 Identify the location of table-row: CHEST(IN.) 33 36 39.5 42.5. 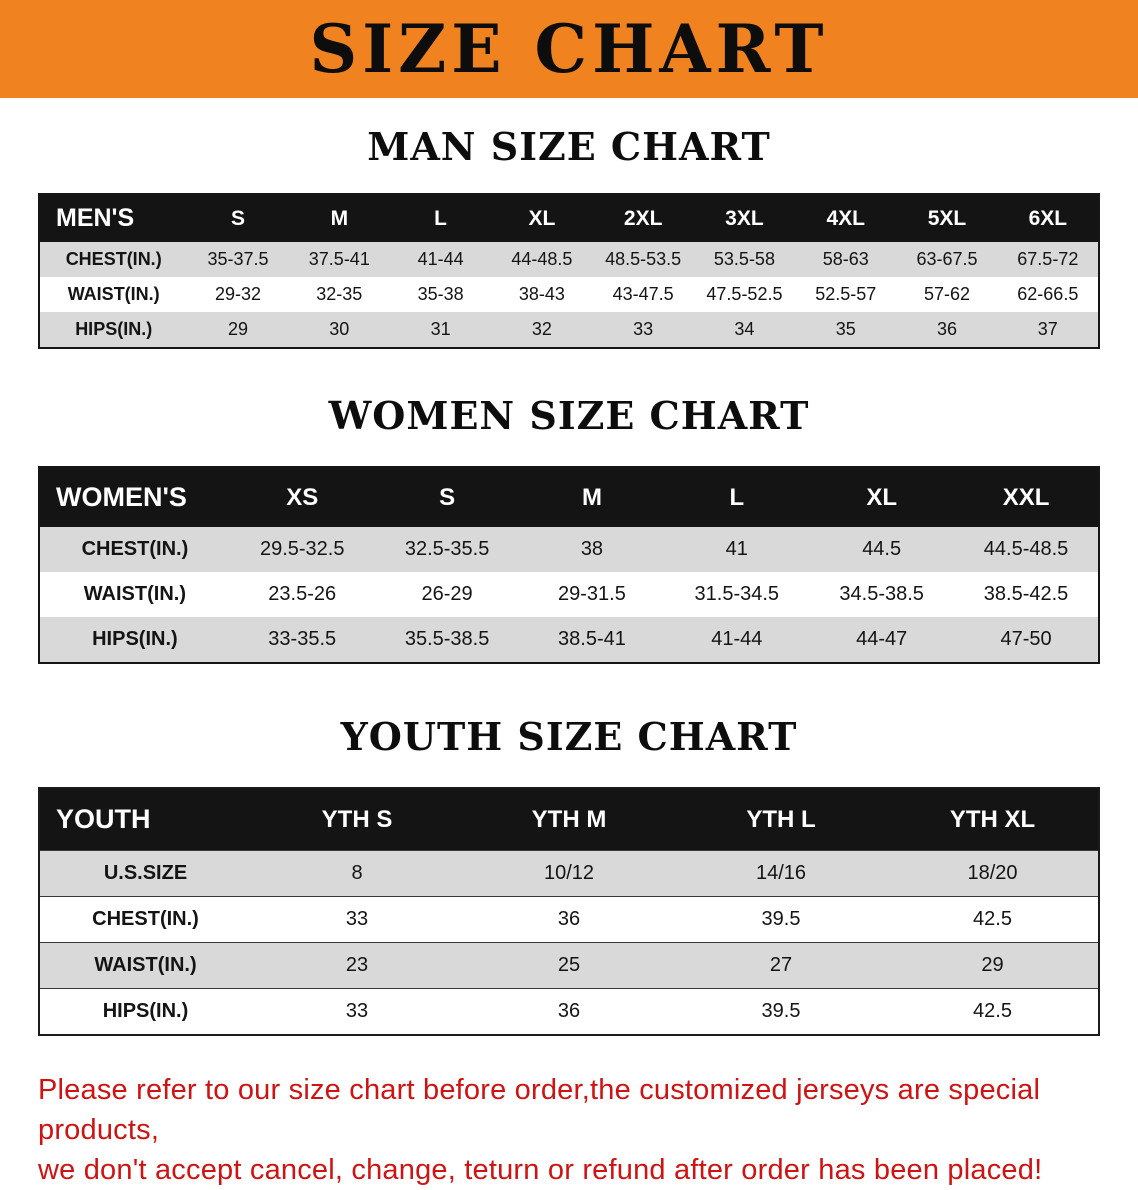
(569, 919).